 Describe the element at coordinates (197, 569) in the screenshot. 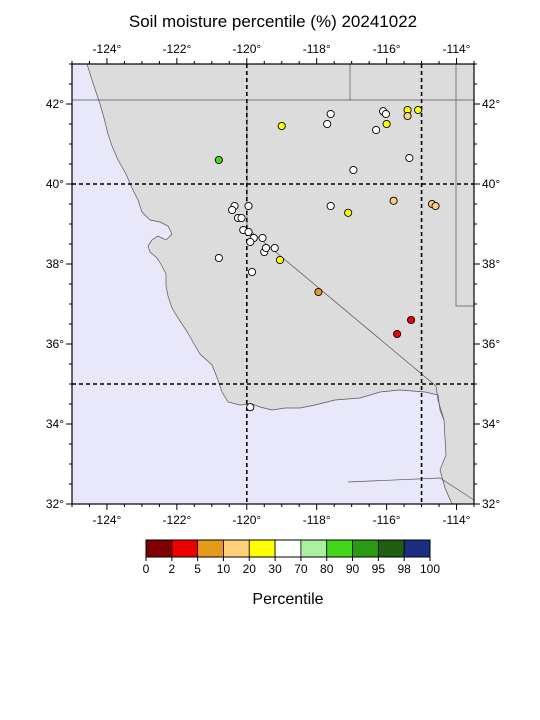

I see `colorbar-label: 5` at that location.